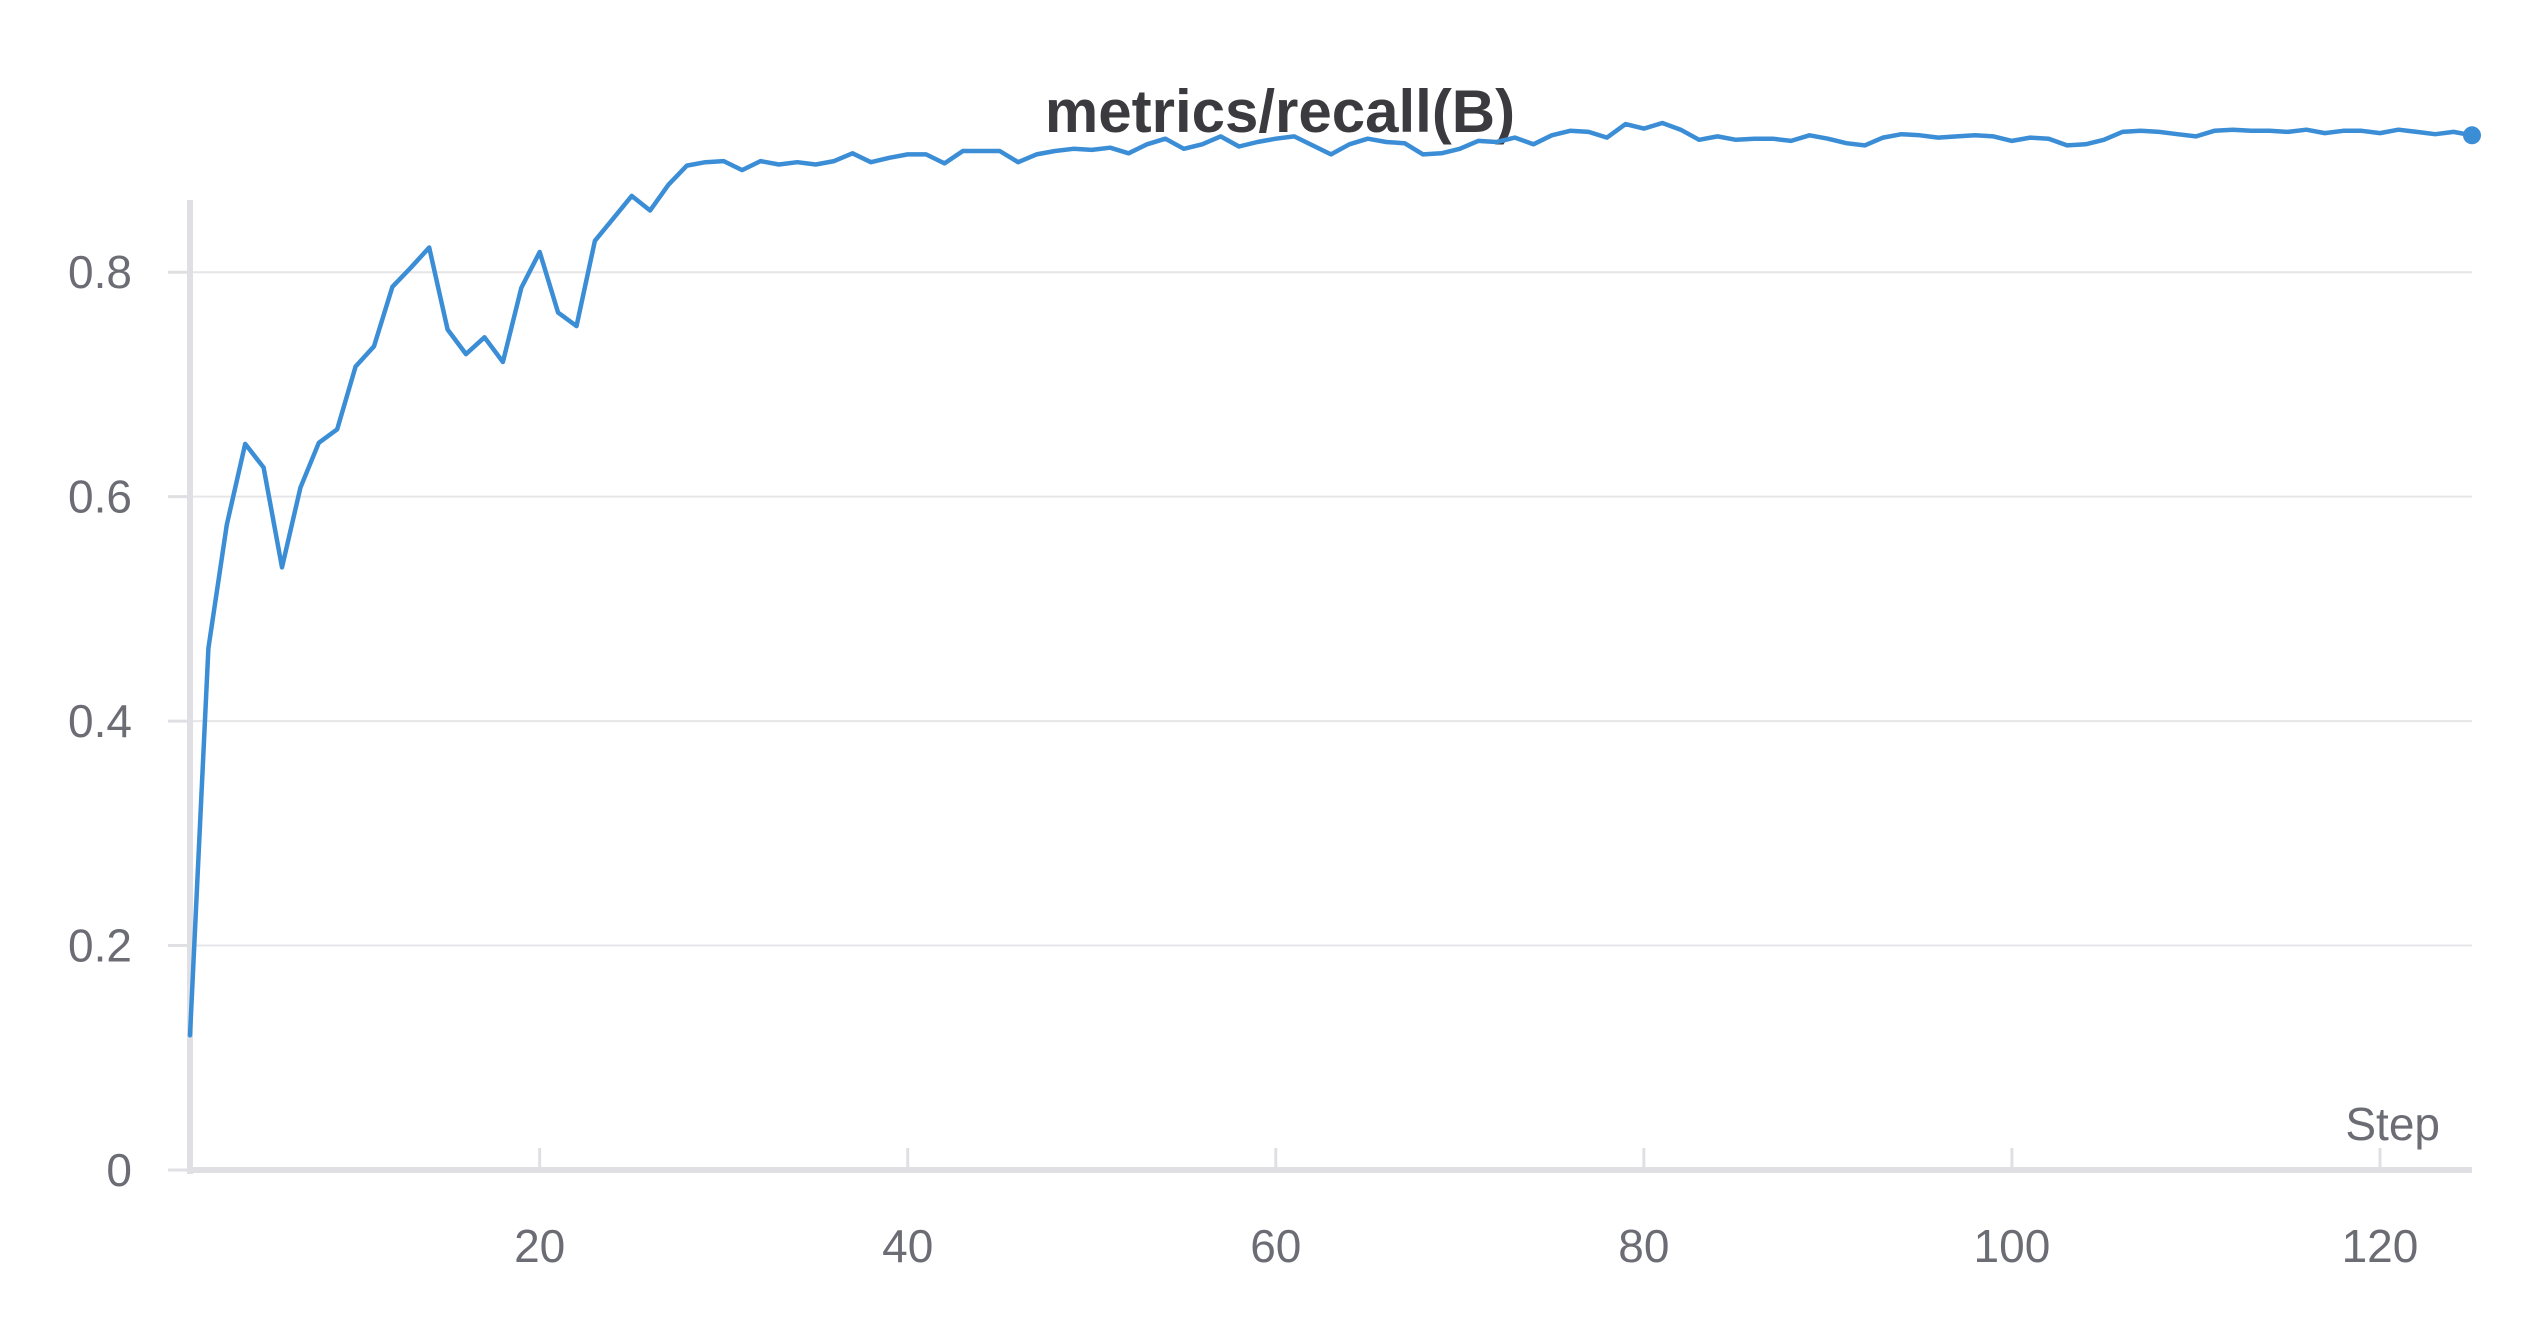  Describe the element at coordinates (100, 497) in the screenshot. I see `y-tick-label: 0.6` at that location.